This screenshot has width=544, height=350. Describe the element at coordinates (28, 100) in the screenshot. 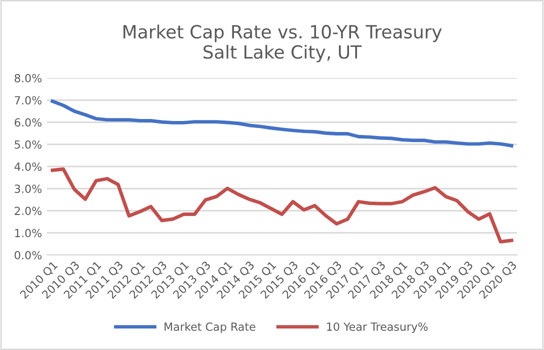

I see `y-tick-label: 7.0%` at that location.